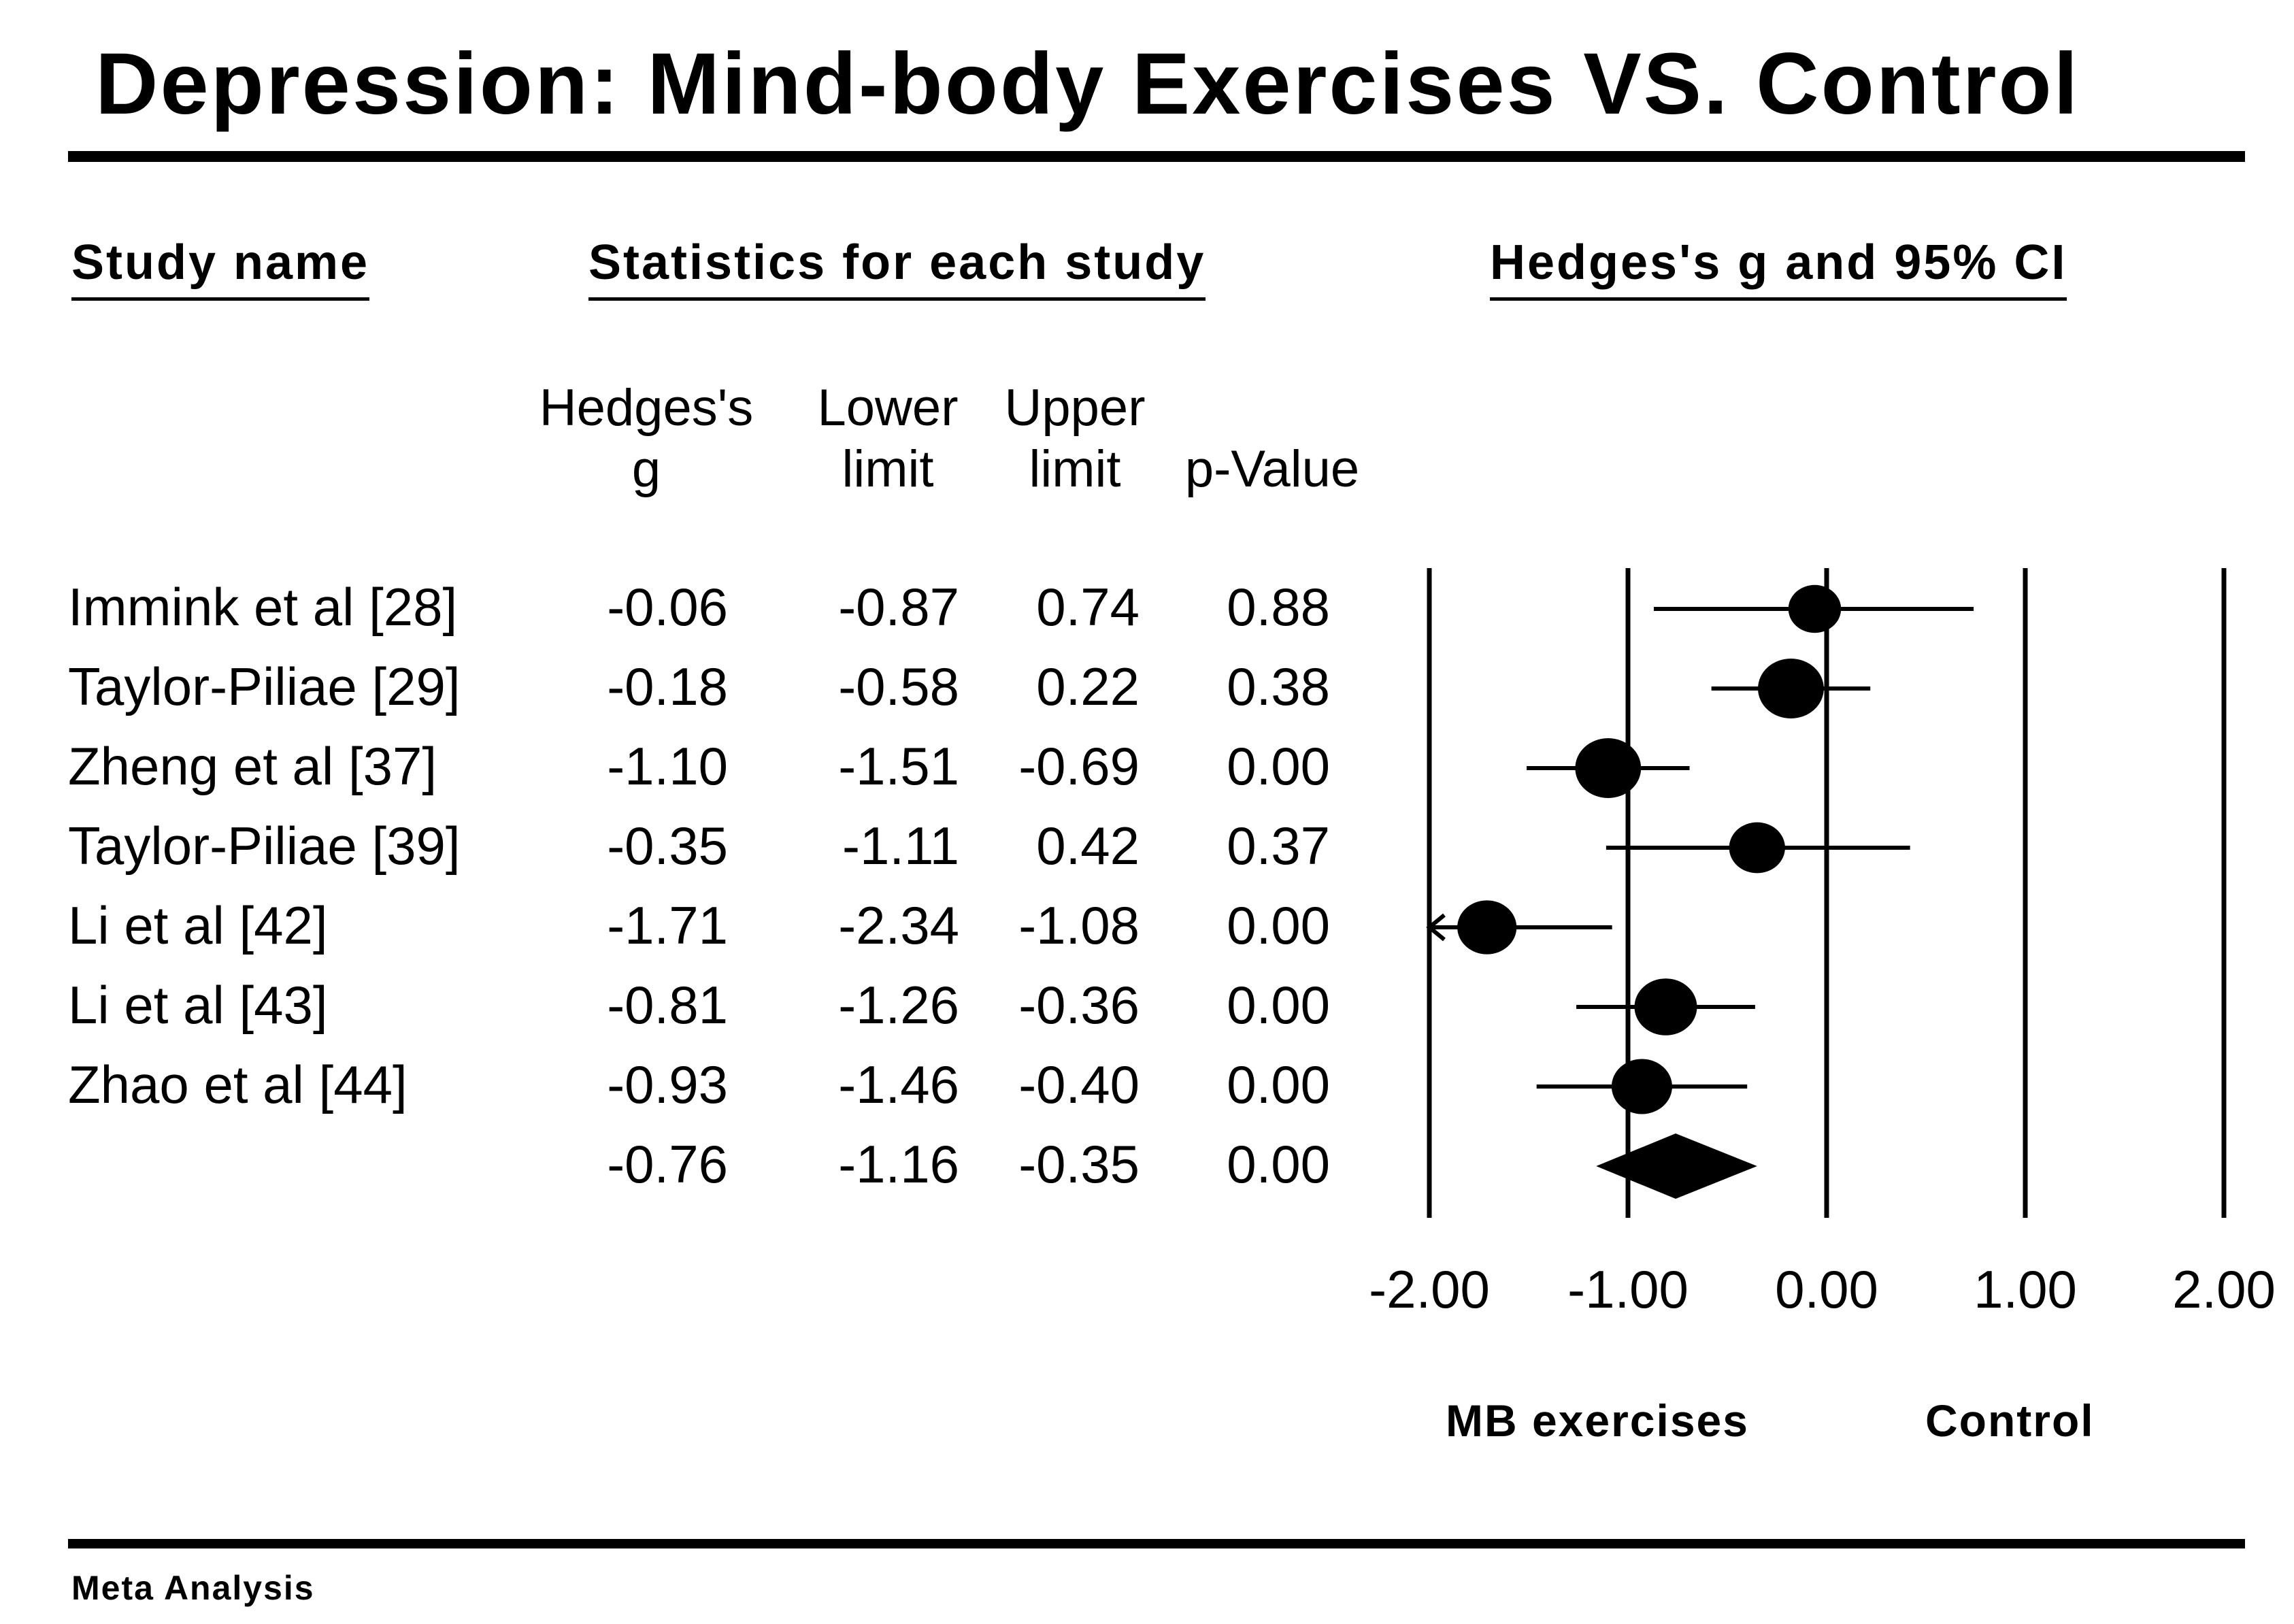 This screenshot has width=2294, height=1624. Describe the element at coordinates (198, 925) in the screenshot. I see `study-name-cell: Li et al [42]` at that location.